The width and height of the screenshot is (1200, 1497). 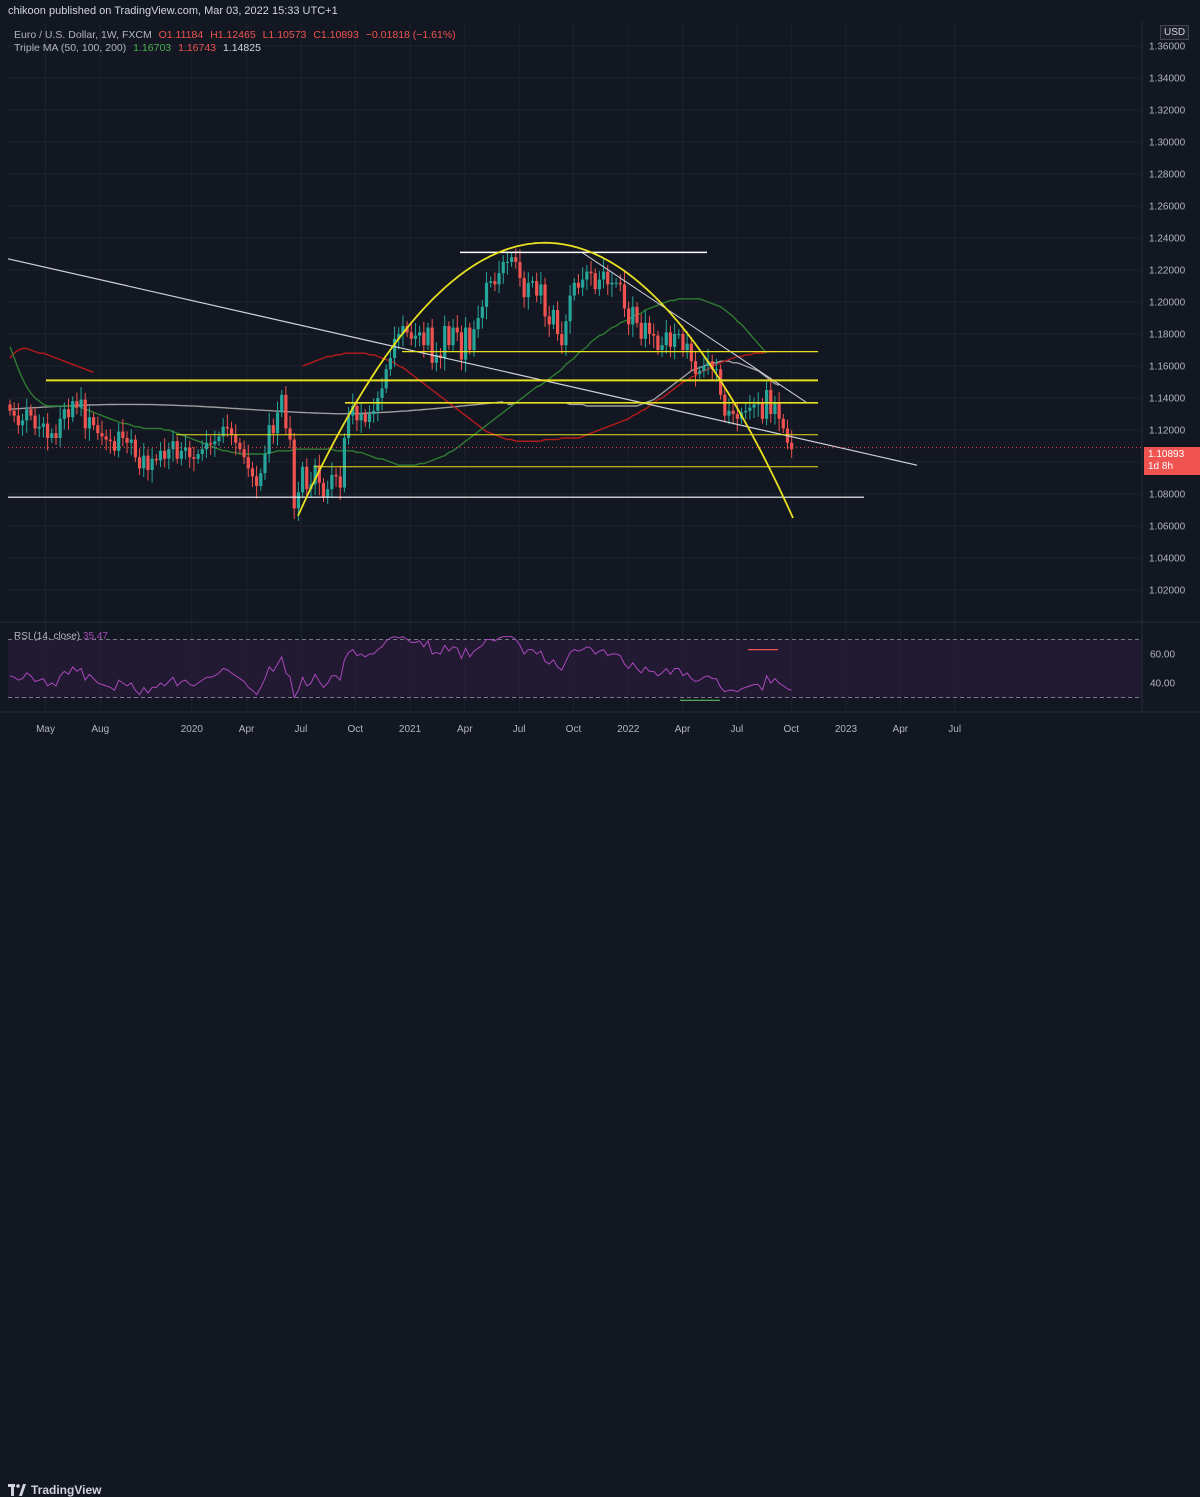 I want to click on y-tick-label: 1.08000, so click(x=1167, y=495).